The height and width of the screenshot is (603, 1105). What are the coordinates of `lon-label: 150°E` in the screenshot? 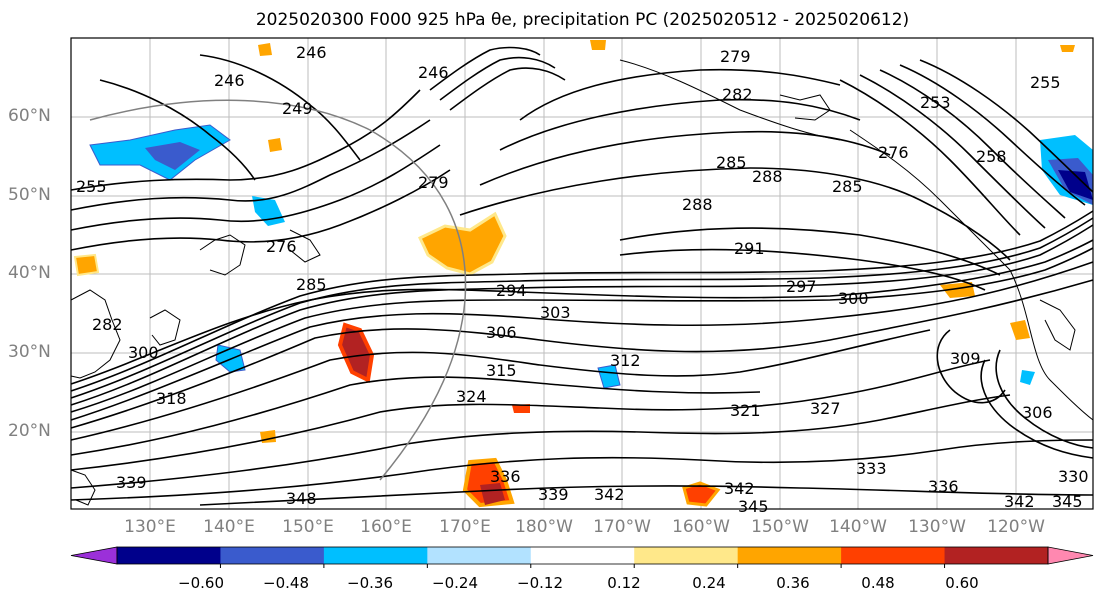 It's located at (308, 527).